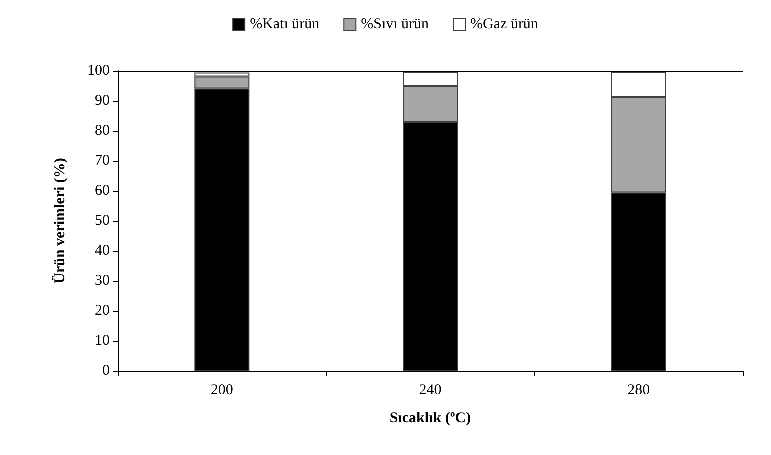 The image size is (771, 455). I want to click on legend-label: %Gaz ürün, so click(504, 24).